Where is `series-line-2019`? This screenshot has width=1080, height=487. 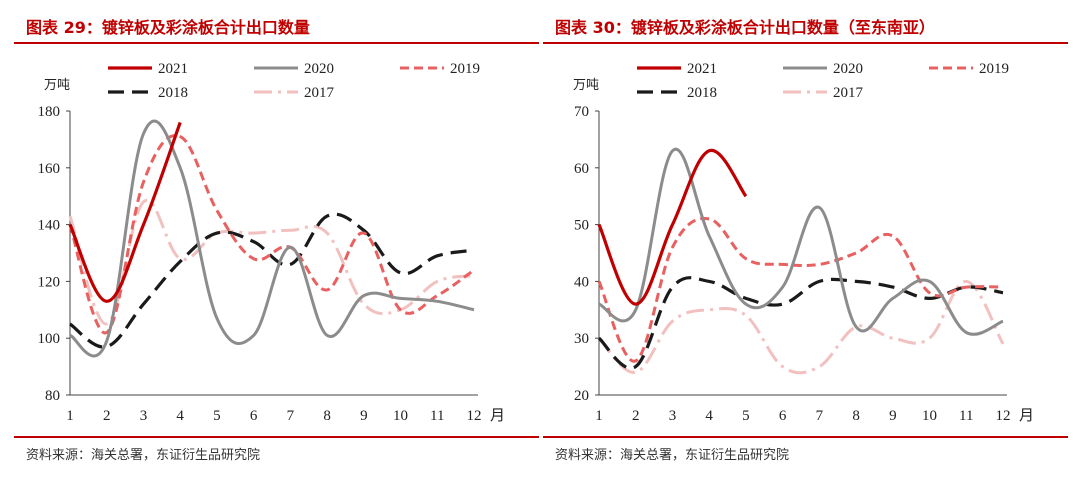 series-line-2019 is located at coordinates (800, 290).